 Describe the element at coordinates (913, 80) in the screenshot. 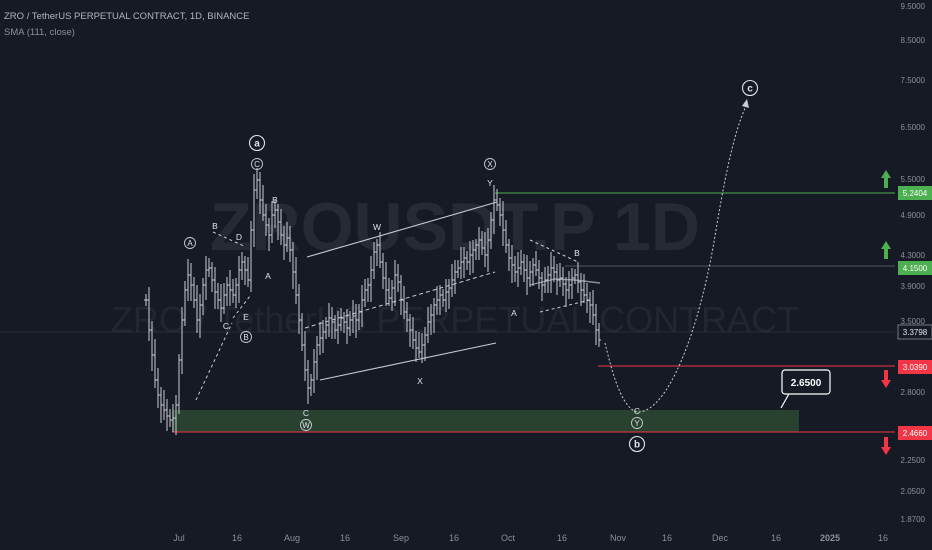

I see `price-tick-label: 7.5000` at that location.